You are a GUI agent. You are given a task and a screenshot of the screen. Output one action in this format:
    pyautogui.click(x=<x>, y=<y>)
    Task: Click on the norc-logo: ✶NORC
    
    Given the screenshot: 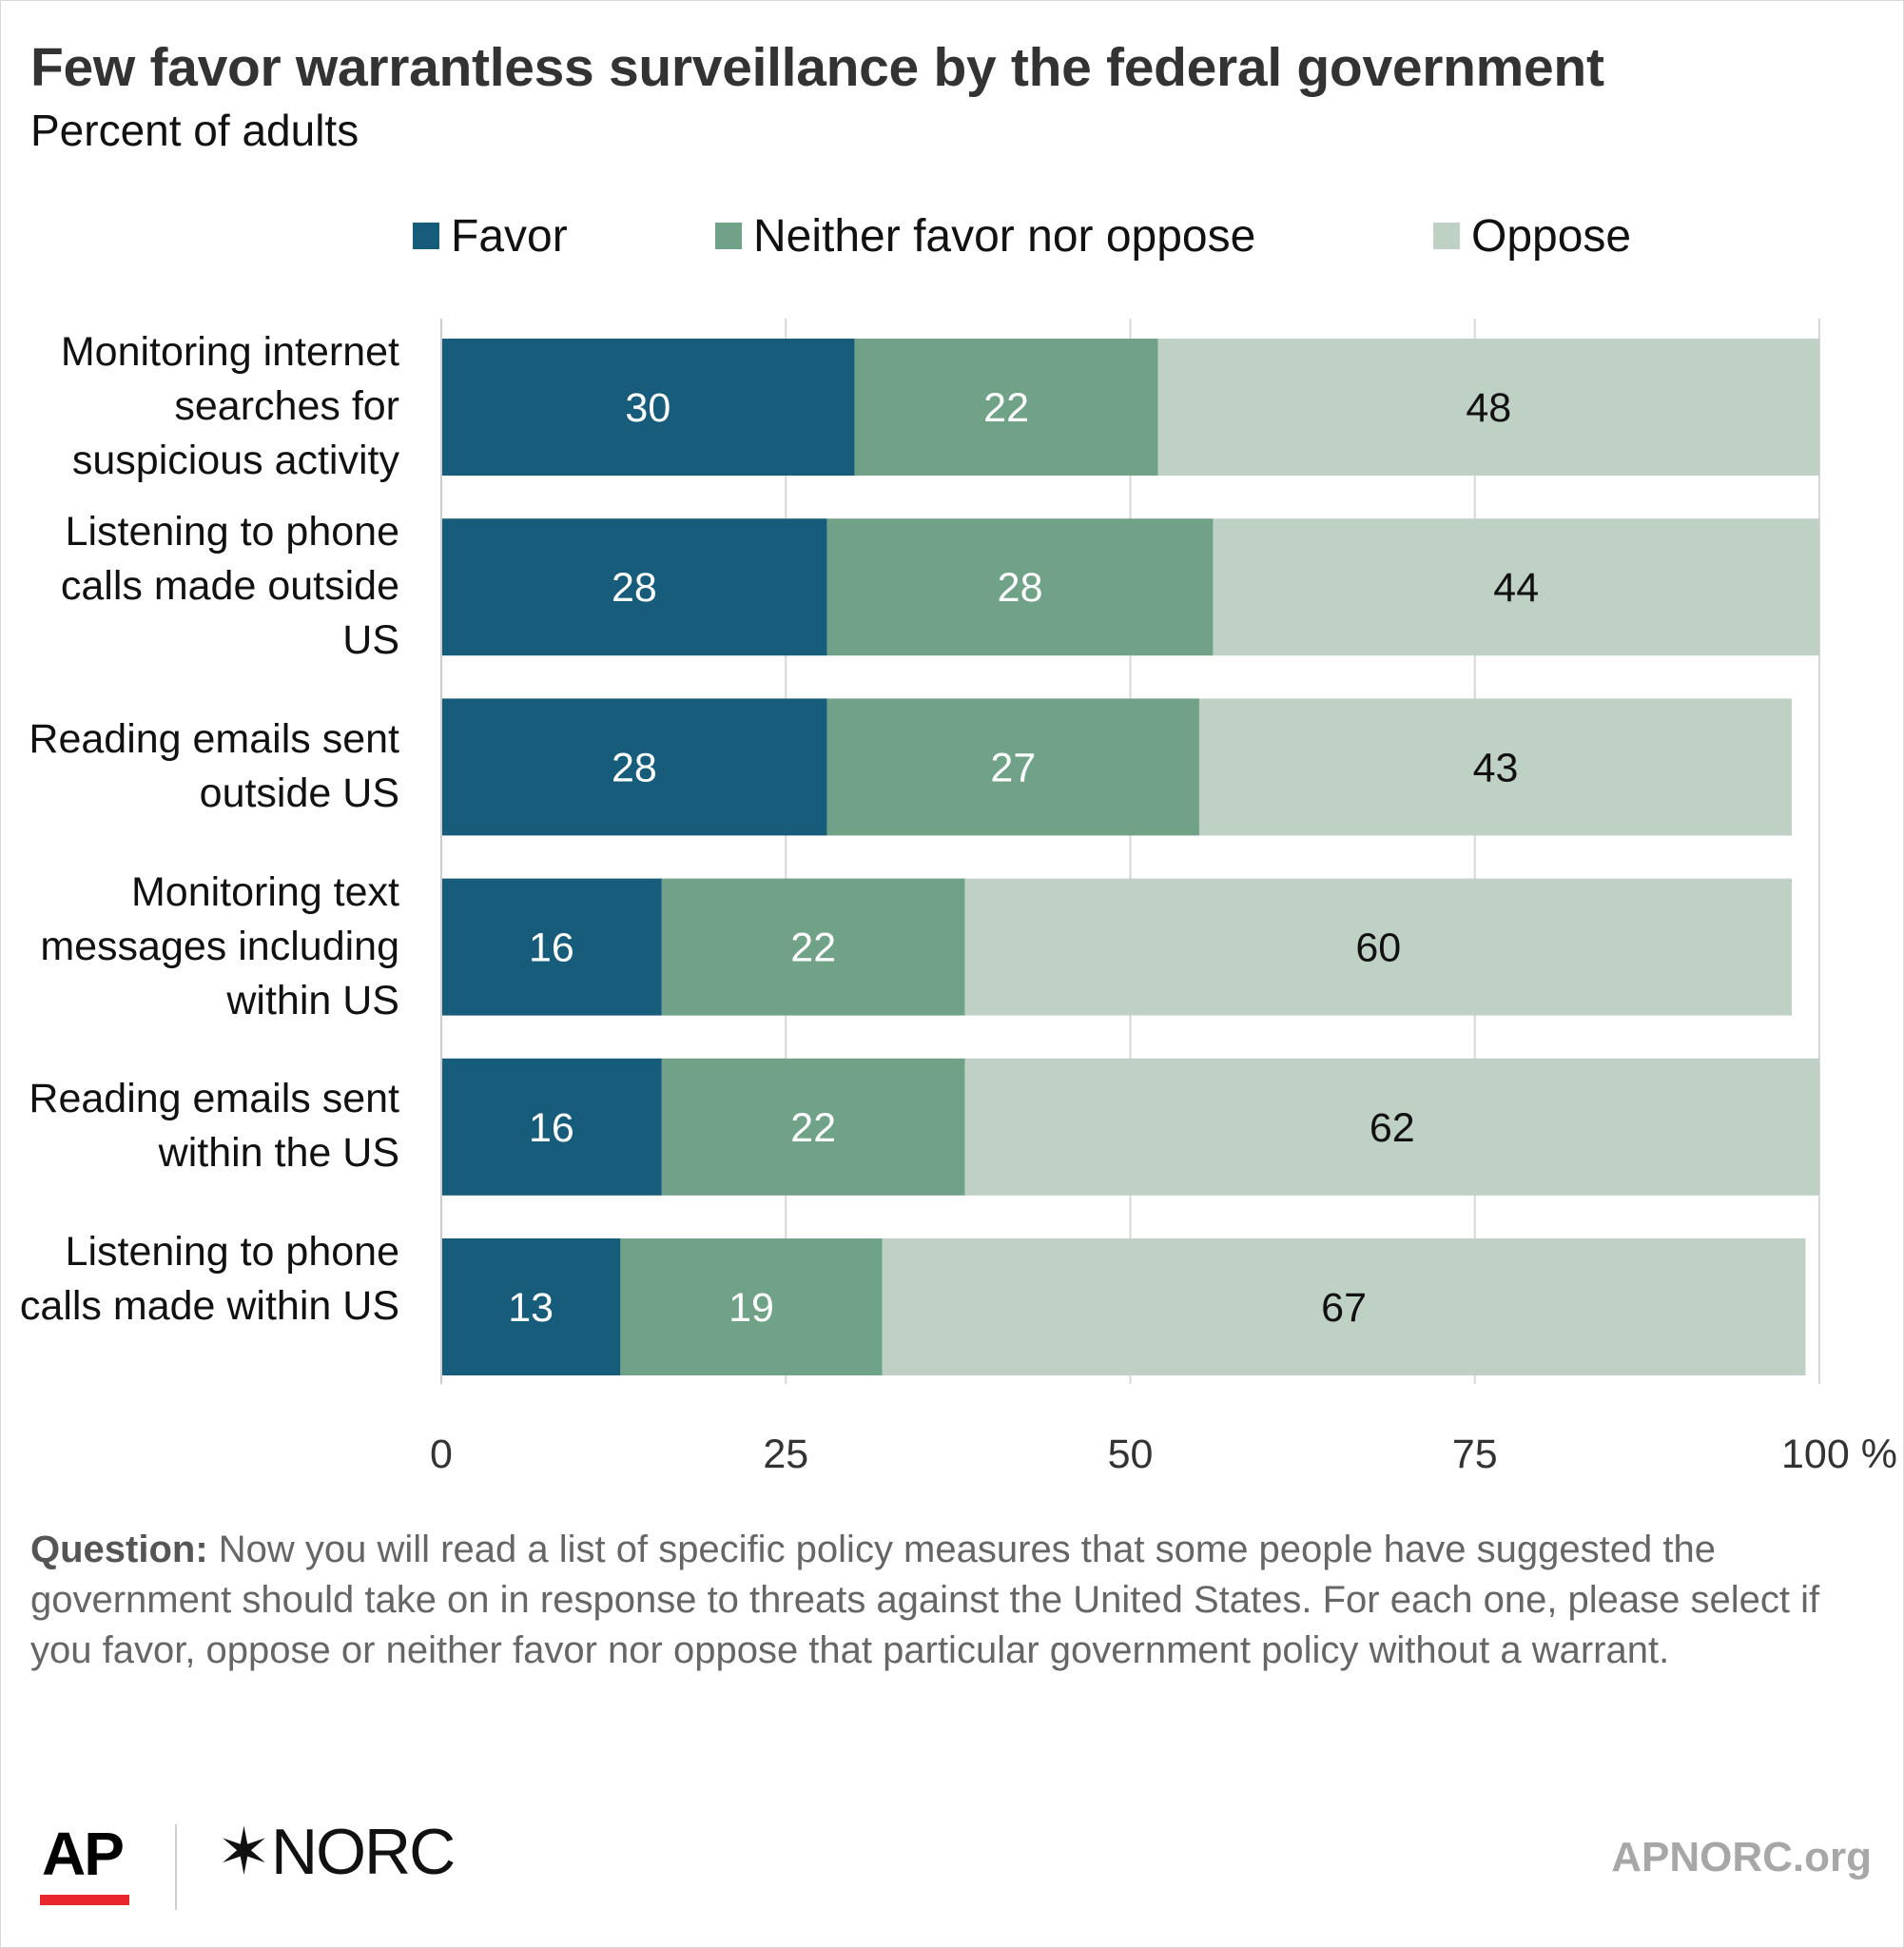 What is the action you would take?
    pyautogui.click(x=336, y=1853)
    